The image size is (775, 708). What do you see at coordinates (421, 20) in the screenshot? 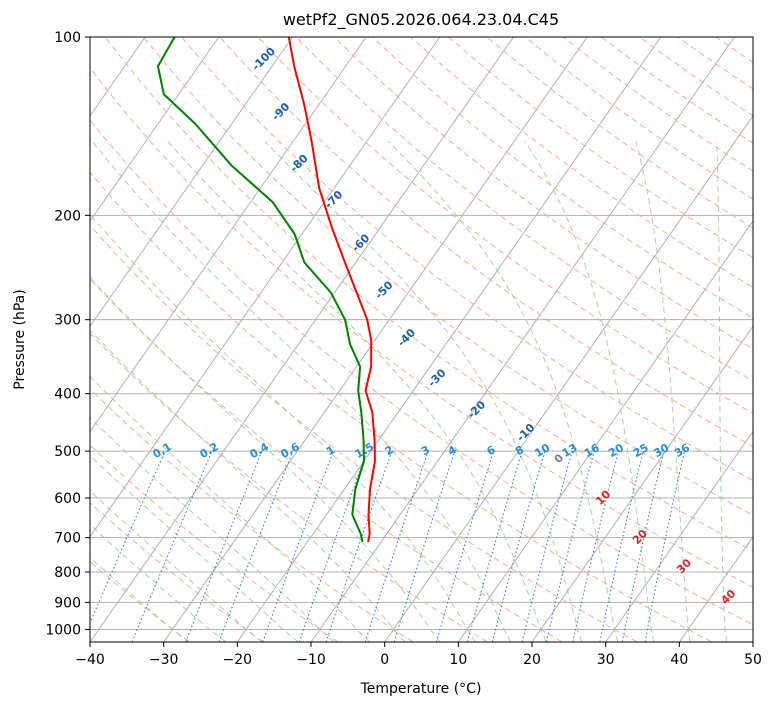
I see `chart-title: wetPf2_GN05.2026.064.23.04.C45` at bounding box center [421, 20].